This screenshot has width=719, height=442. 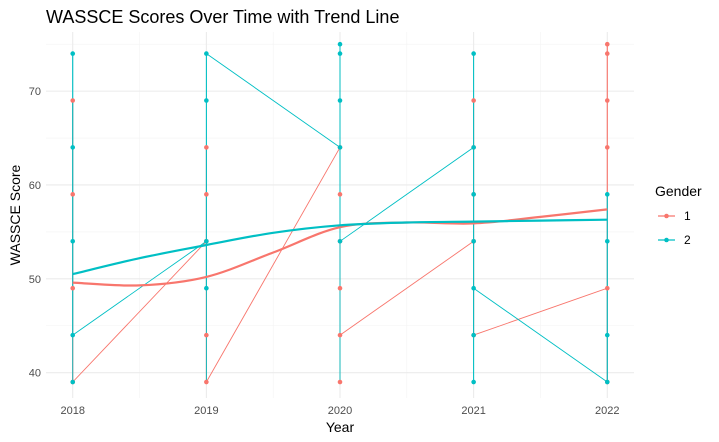 What do you see at coordinates (72, 411) in the screenshot?
I see `x-tick-label: 2018` at bounding box center [72, 411].